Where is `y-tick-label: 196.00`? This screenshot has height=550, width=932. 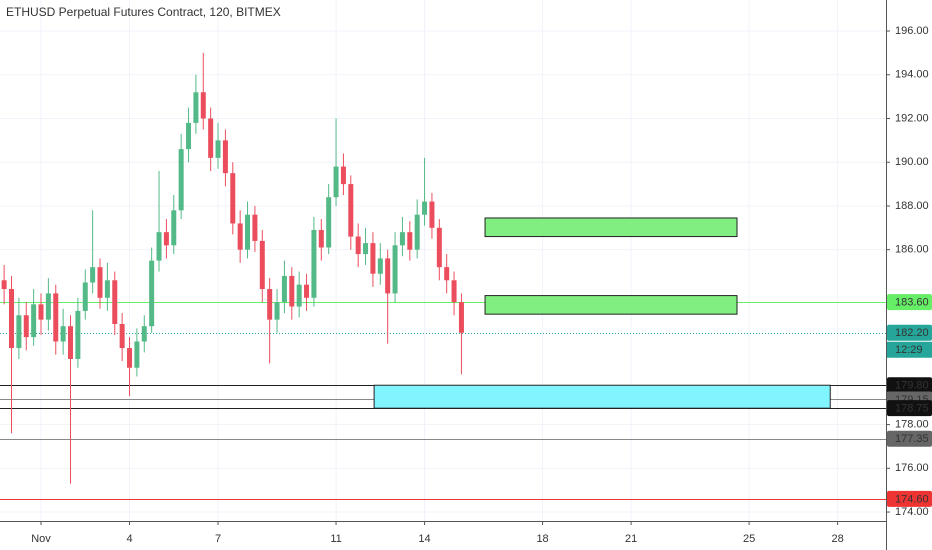
y-tick-label: 196.00 is located at coordinates (912, 31).